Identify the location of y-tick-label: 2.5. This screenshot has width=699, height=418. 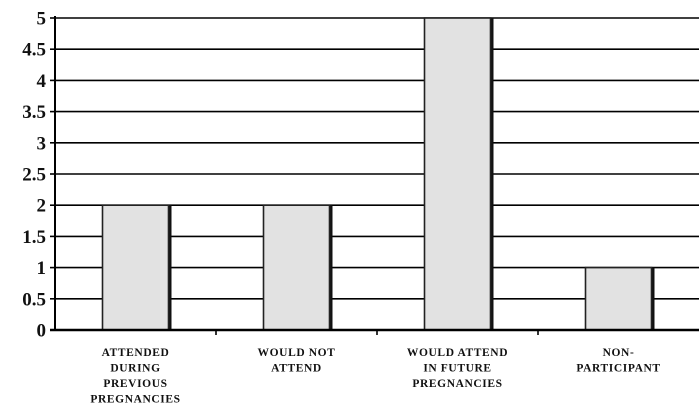
(34, 175).